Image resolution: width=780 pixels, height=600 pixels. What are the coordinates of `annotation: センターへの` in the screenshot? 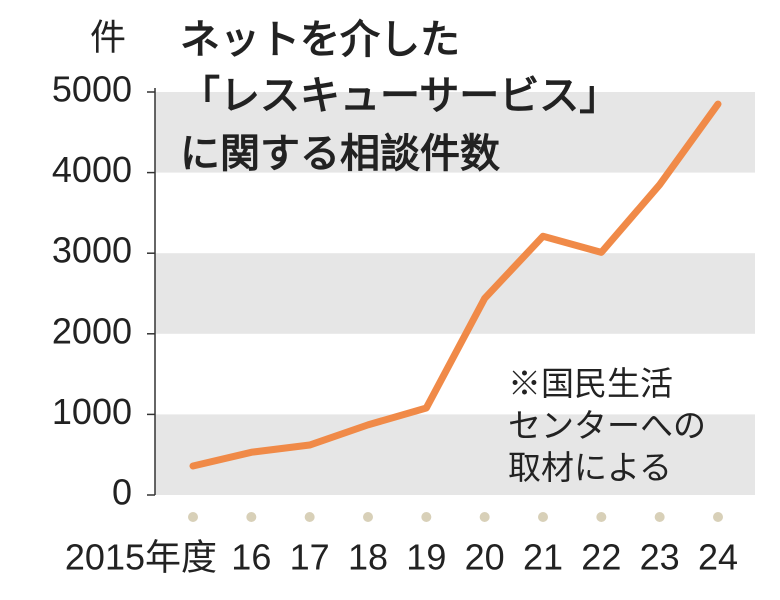 It's located at (607, 425).